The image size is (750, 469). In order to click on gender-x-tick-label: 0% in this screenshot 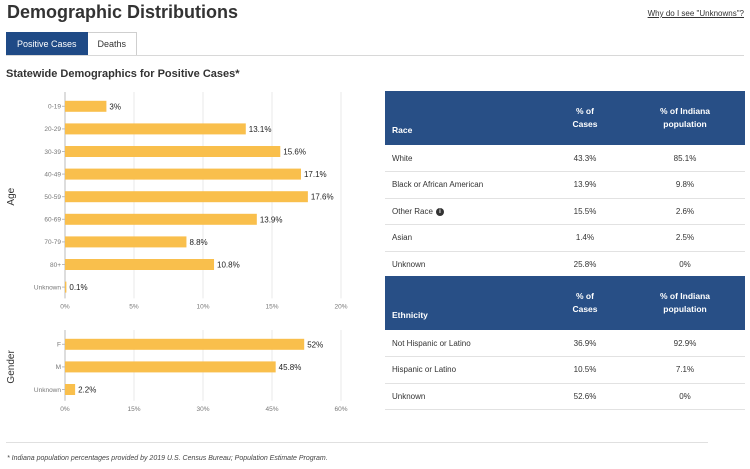, I will do `click(65, 409)`.